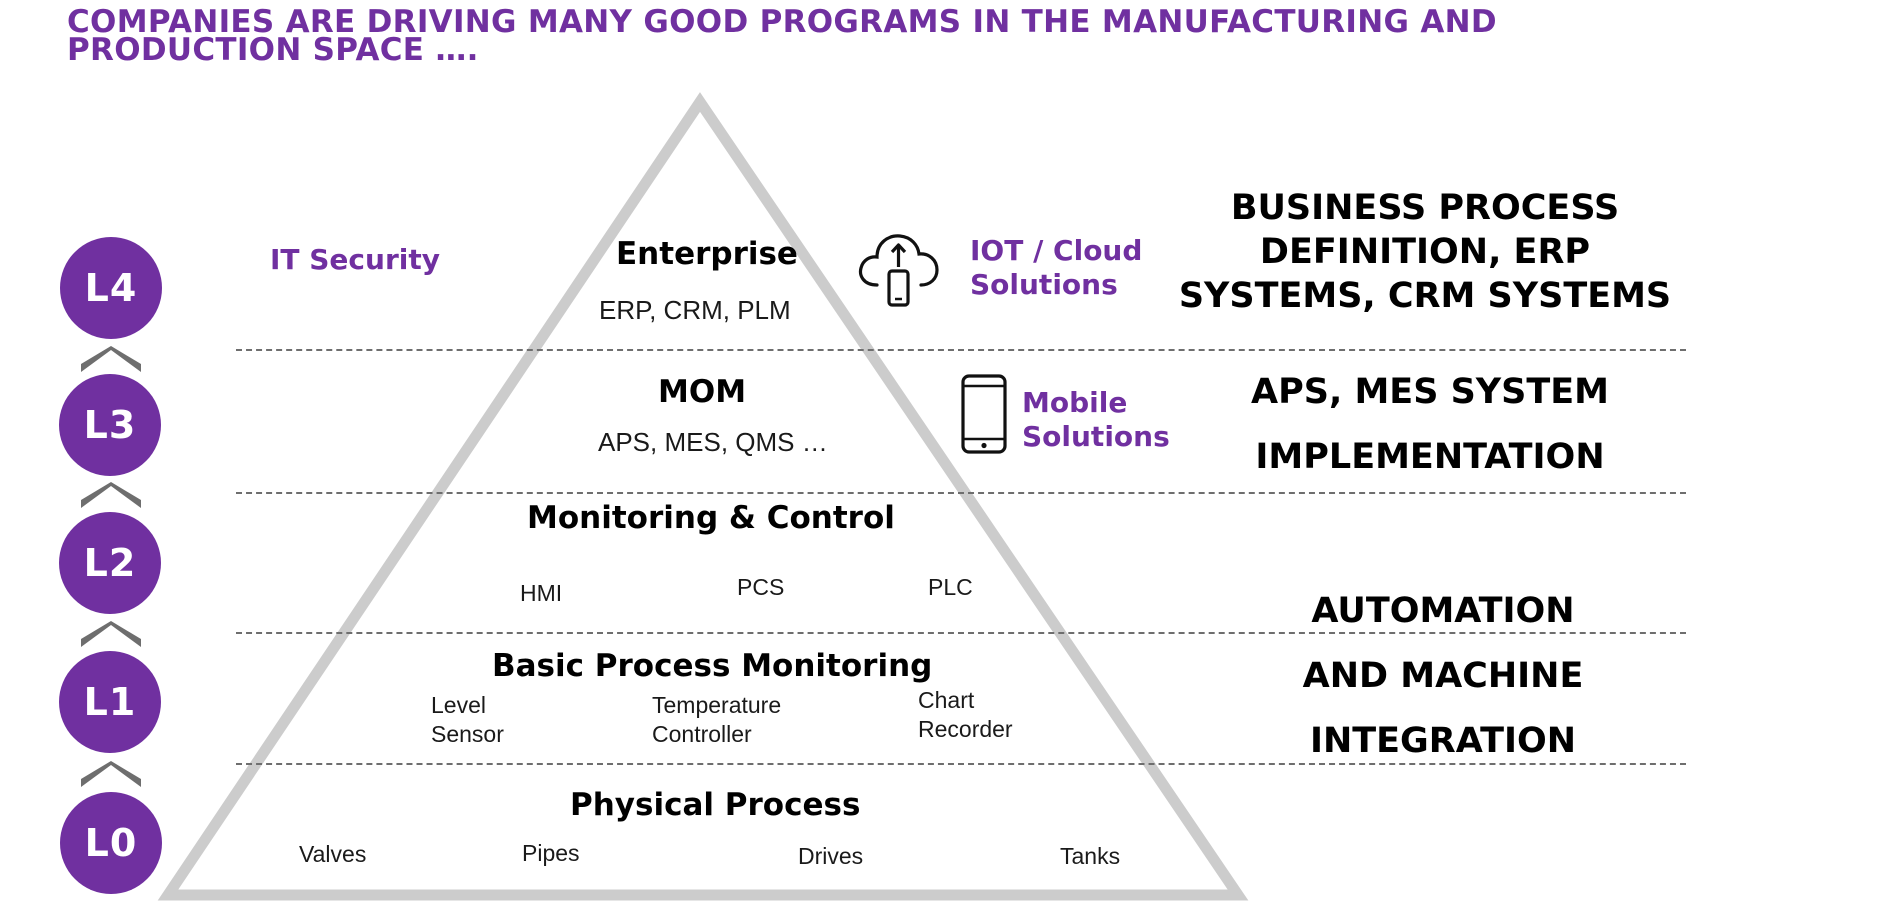 The image size is (1888, 916). Describe the element at coordinates (717, 719) in the screenshot. I see `item-temperature-controller: Temperature Controller` at that location.